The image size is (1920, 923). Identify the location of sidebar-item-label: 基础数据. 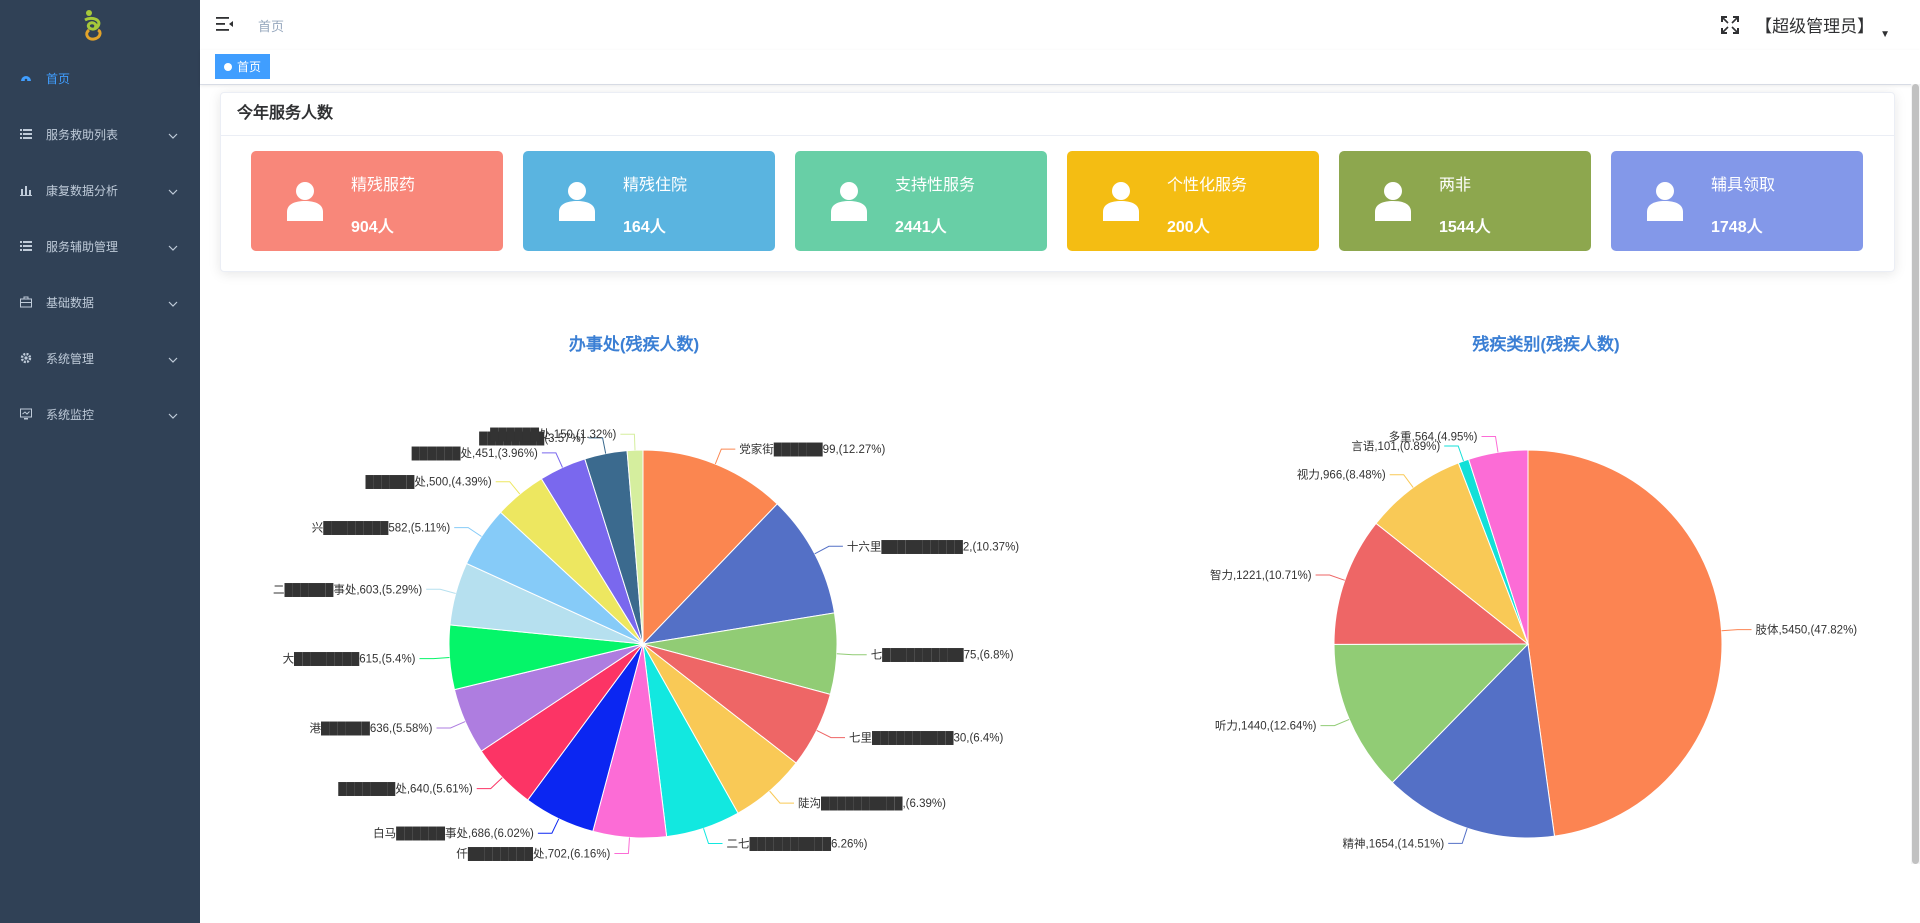
(70, 302).